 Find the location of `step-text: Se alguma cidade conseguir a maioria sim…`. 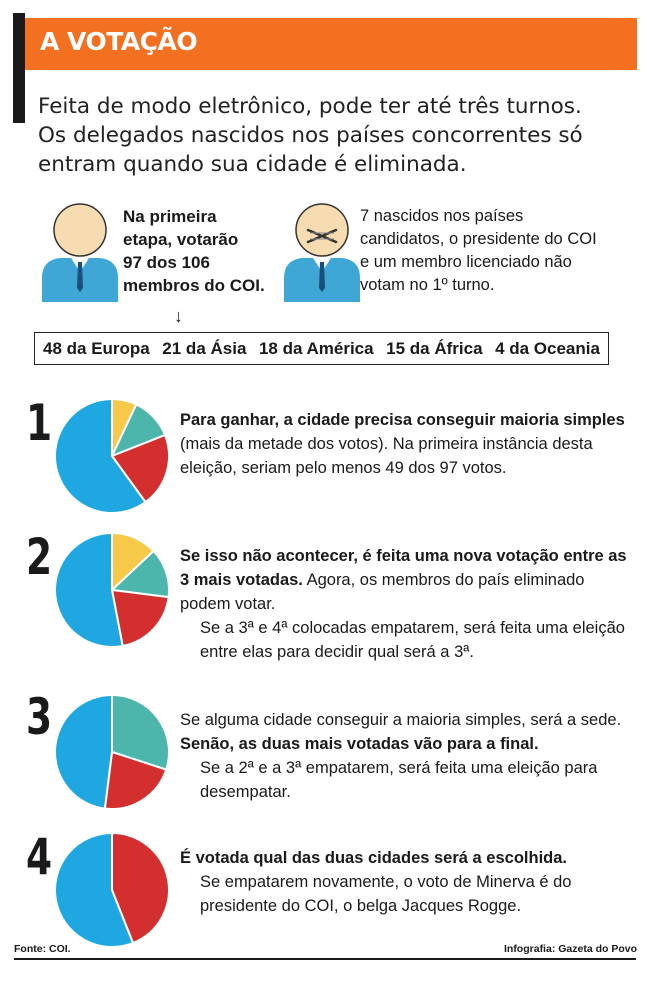

step-text: Se alguma cidade conseguir a maioria sim… is located at coordinates (401, 720).